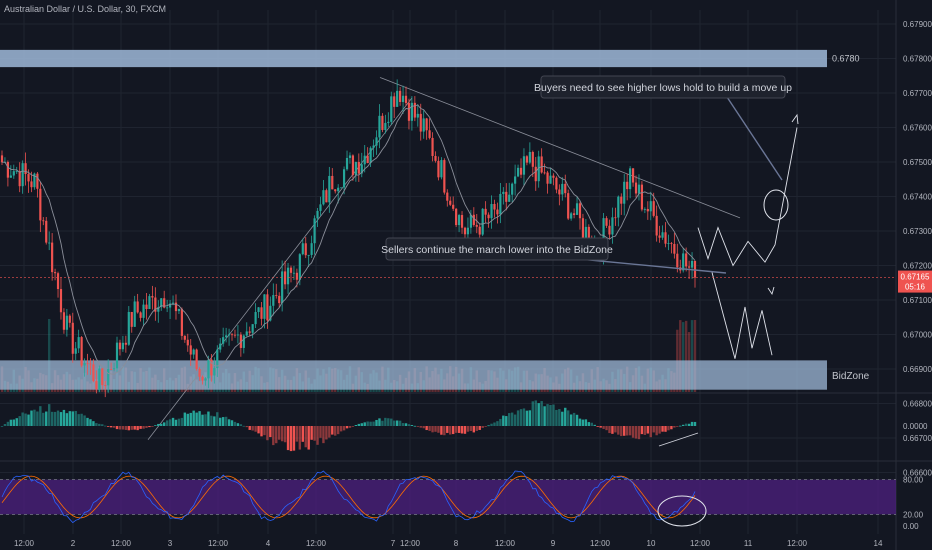 This screenshot has height=550, width=932. What do you see at coordinates (170, 543) in the screenshot?
I see `date-tick-label: 3` at bounding box center [170, 543].